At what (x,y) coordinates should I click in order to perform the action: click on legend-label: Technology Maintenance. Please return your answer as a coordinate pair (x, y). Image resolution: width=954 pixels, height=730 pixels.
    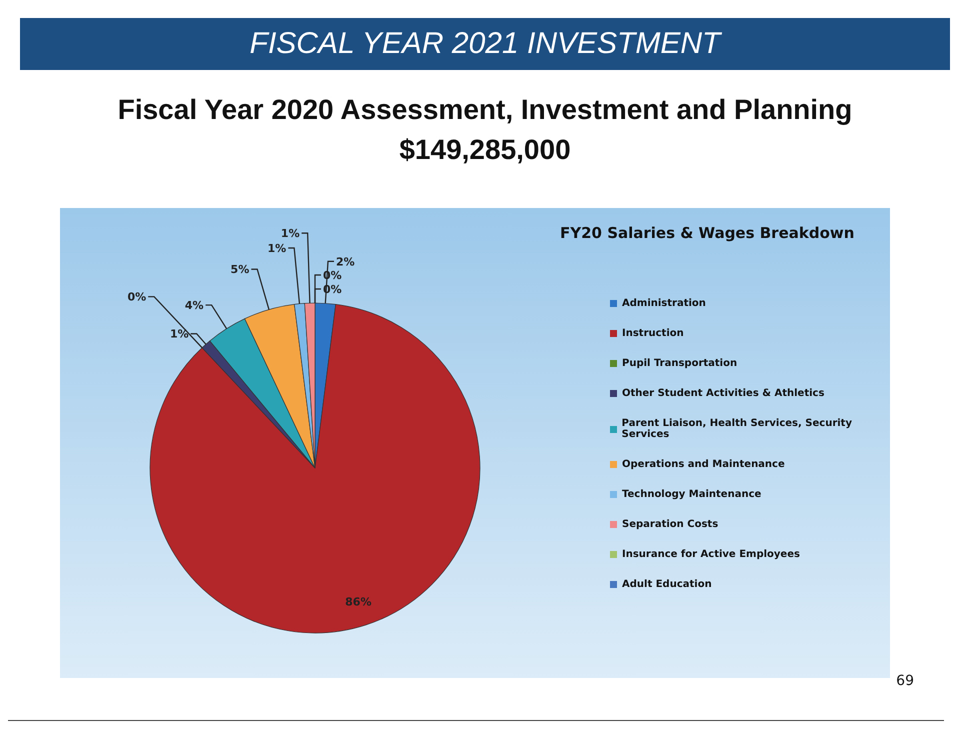
    Looking at the image, I should click on (692, 494).